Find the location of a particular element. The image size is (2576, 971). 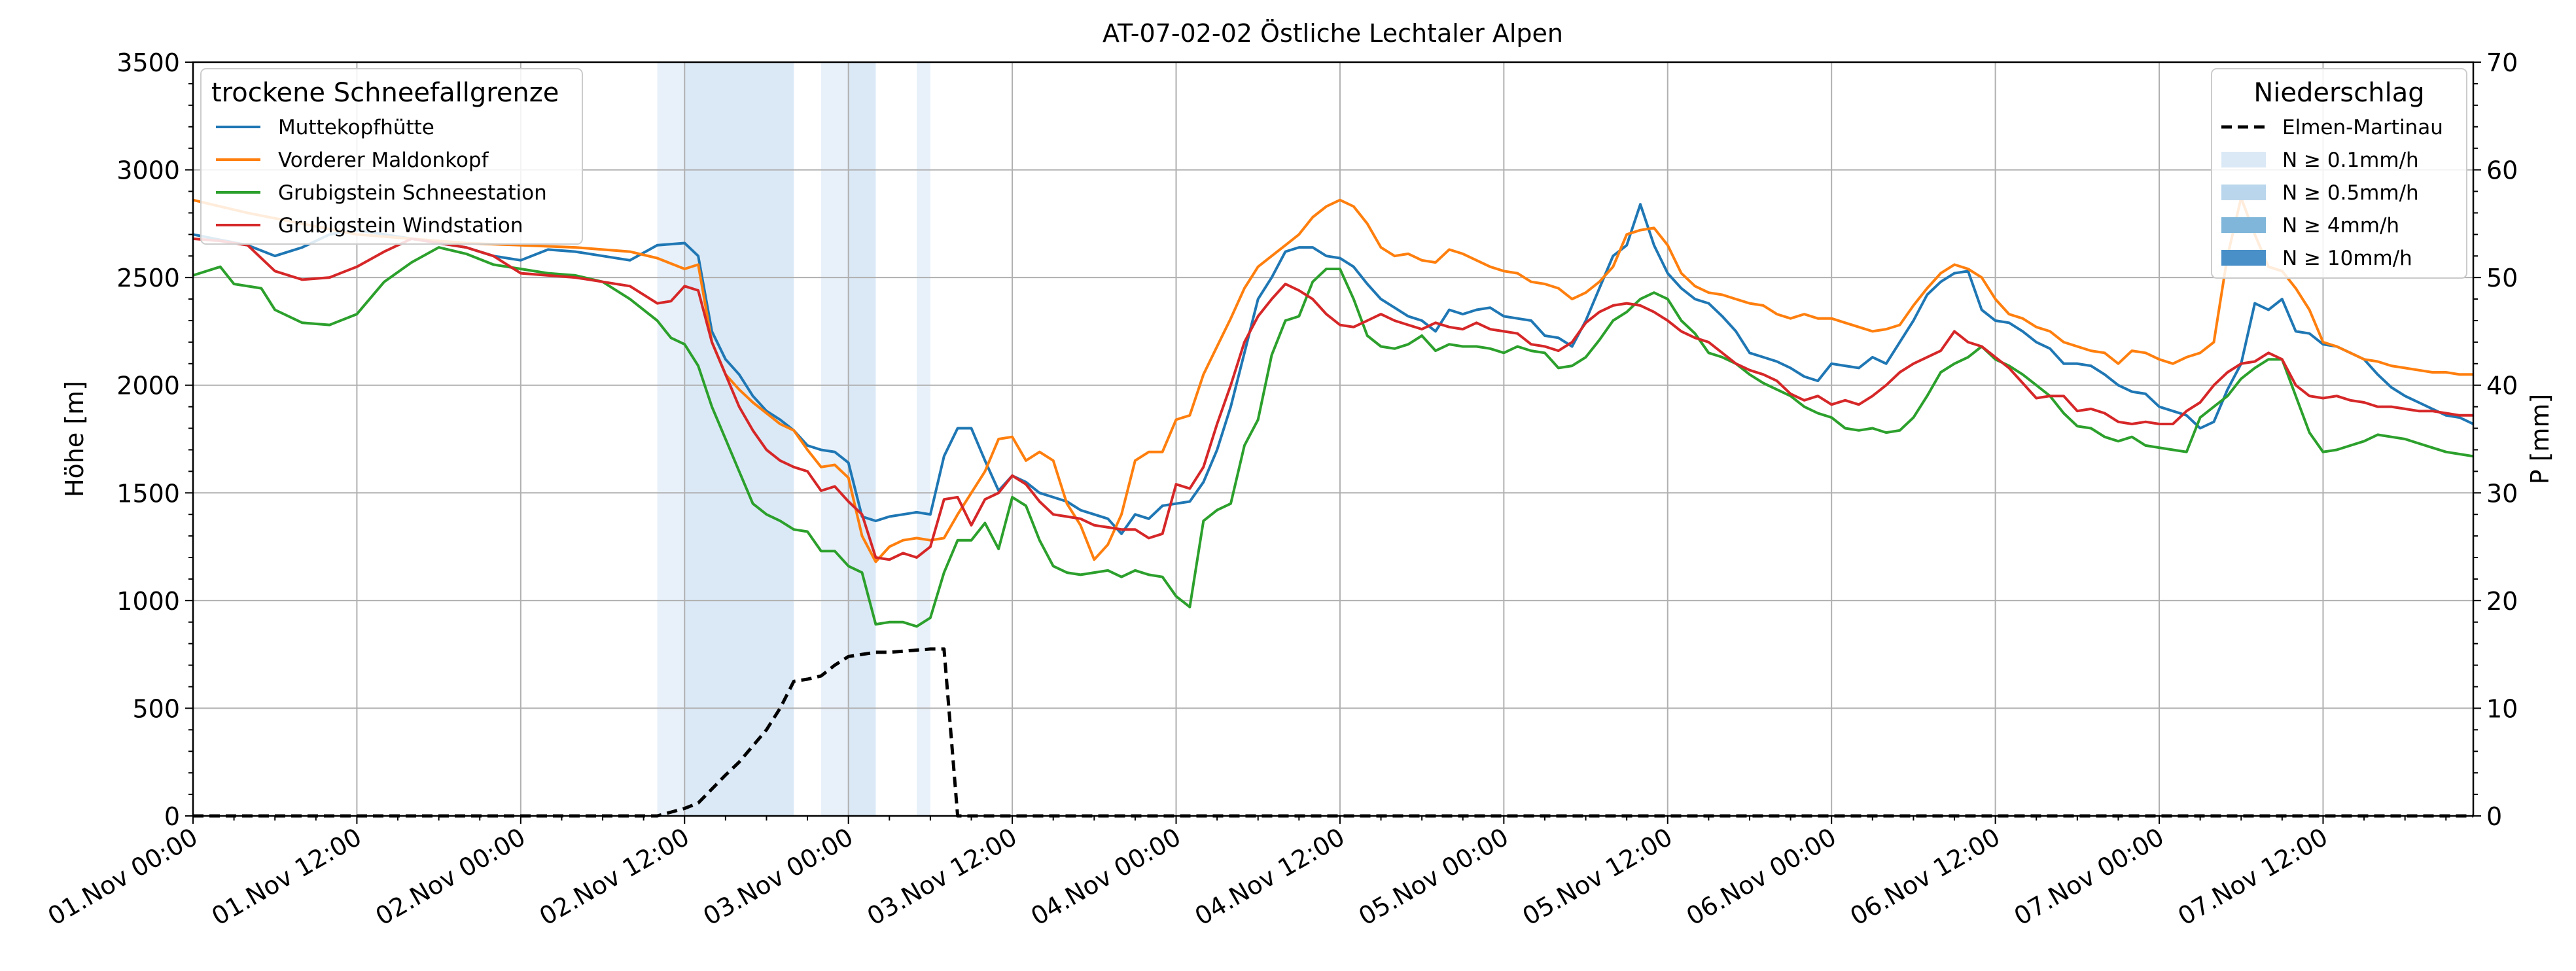

y-tick-label: 3500 is located at coordinates (148, 63).